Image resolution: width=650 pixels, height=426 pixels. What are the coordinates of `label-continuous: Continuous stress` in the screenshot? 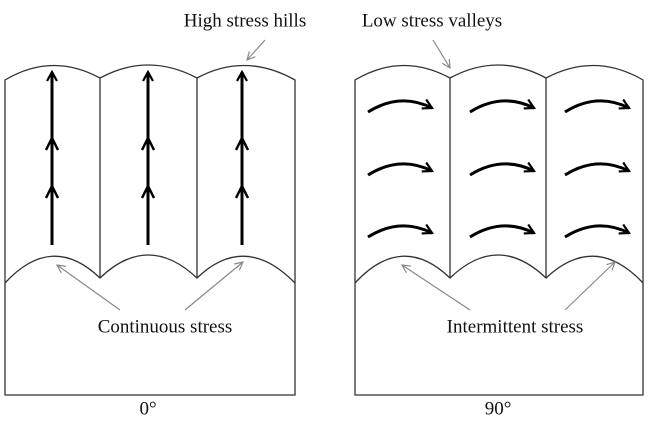 It's located at (165, 326).